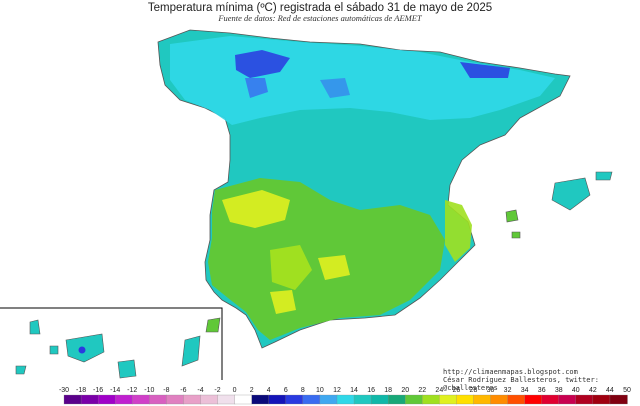 This screenshot has height=406, width=640. I want to click on legend-tick-label: 32, so click(508, 390).